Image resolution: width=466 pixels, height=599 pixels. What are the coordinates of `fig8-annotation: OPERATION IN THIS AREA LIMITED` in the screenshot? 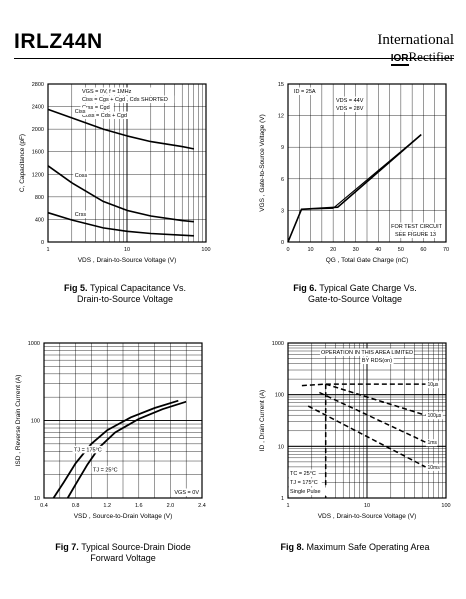 It's located at (367, 353).